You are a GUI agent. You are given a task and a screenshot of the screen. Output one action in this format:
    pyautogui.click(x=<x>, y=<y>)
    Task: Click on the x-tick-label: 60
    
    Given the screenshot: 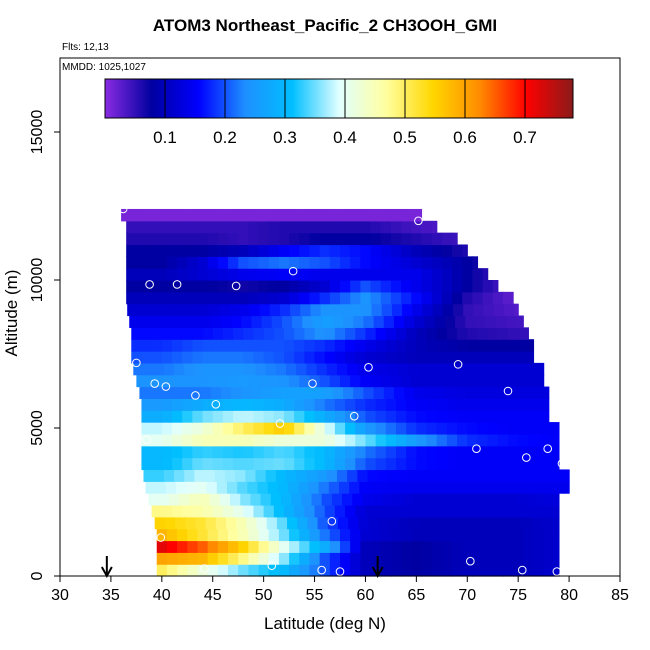 What is the action you would take?
    pyautogui.click(x=366, y=595)
    